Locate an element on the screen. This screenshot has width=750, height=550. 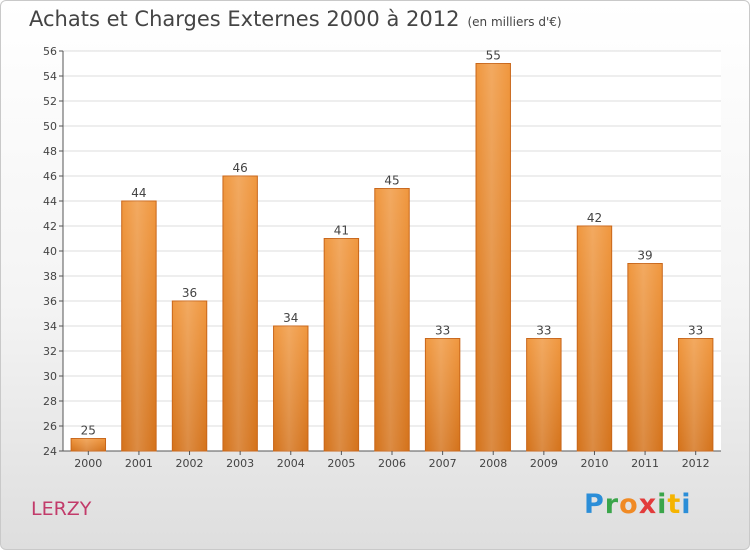
x-tick-label: 2009 is located at coordinates (544, 463).